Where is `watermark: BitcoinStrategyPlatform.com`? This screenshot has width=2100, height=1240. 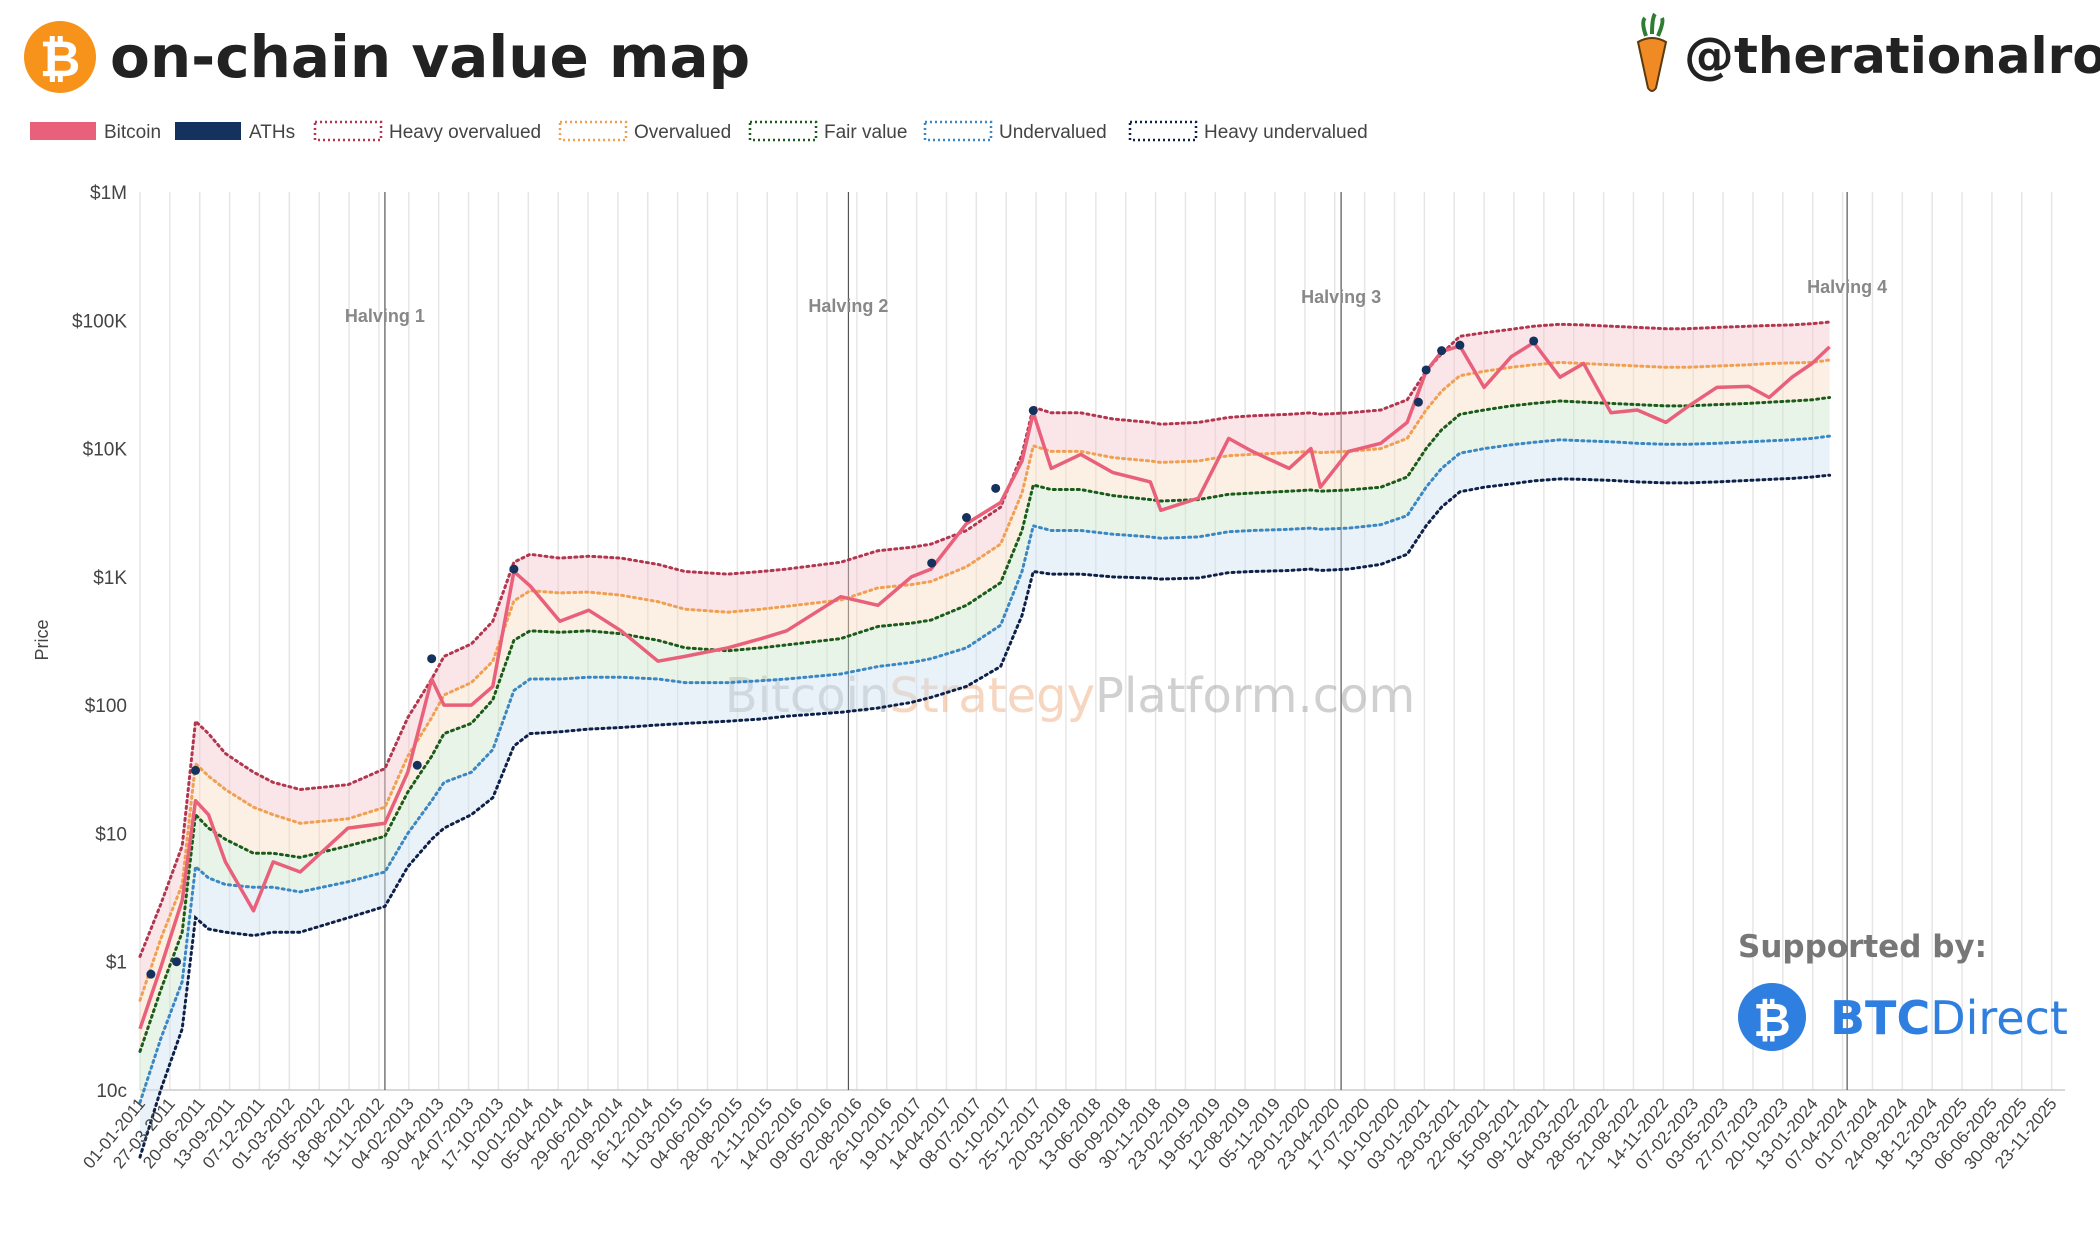 watermark: BitcoinStrategyPlatform.com is located at coordinates (1070, 696).